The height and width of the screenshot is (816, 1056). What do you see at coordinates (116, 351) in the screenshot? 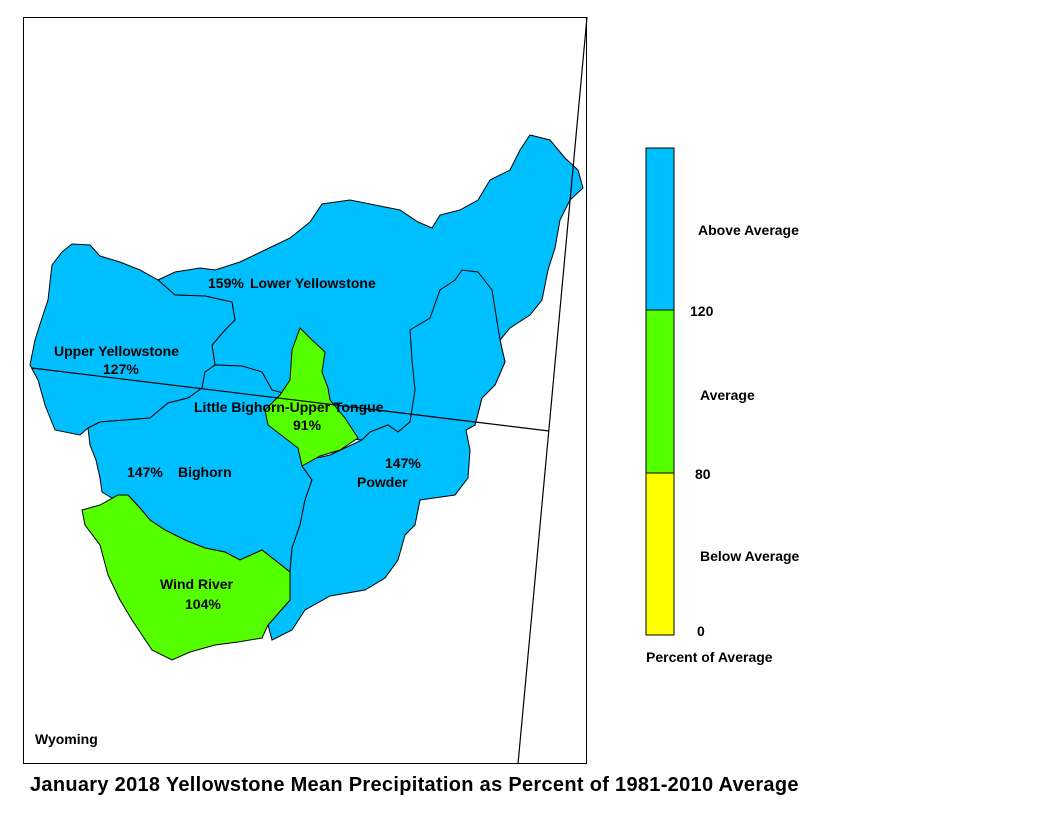
I see `label-upper-yellowstone-name: Upper Yellowstone` at bounding box center [116, 351].